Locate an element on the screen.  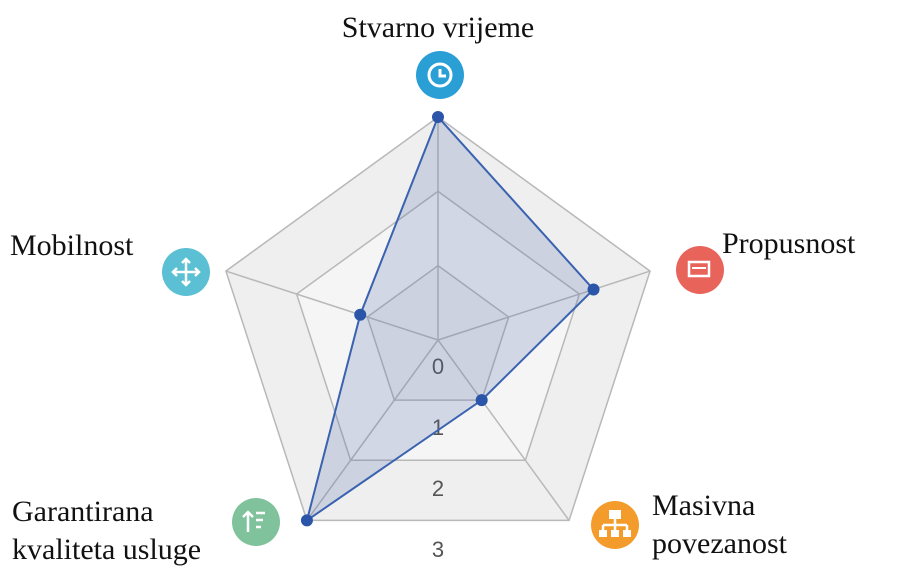
category-label: povezanost is located at coordinates (720, 543).